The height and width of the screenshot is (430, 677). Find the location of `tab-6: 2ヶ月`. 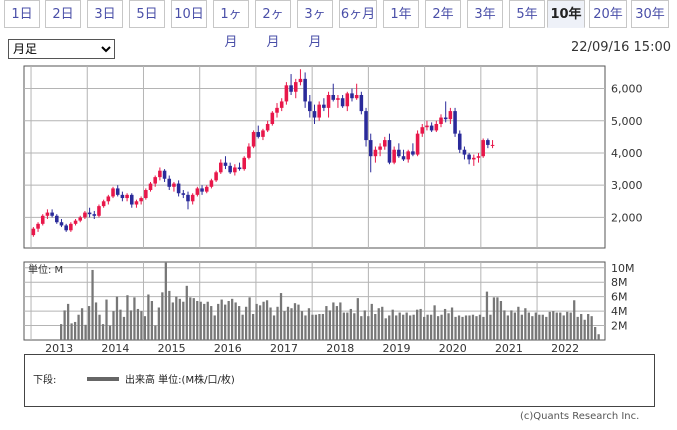

tab-6: 2ヶ月 is located at coordinates (273, 25).